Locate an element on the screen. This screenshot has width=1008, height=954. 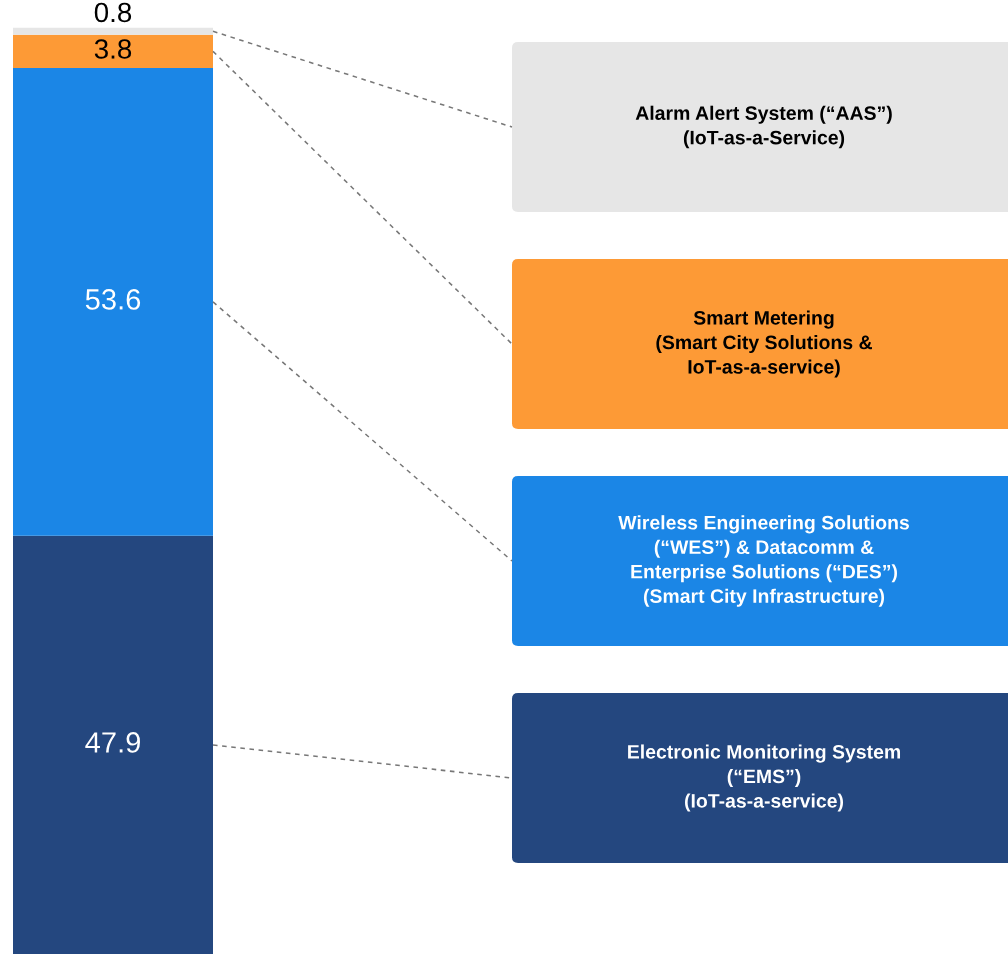
data-label: 47.9 is located at coordinates (112, 742).